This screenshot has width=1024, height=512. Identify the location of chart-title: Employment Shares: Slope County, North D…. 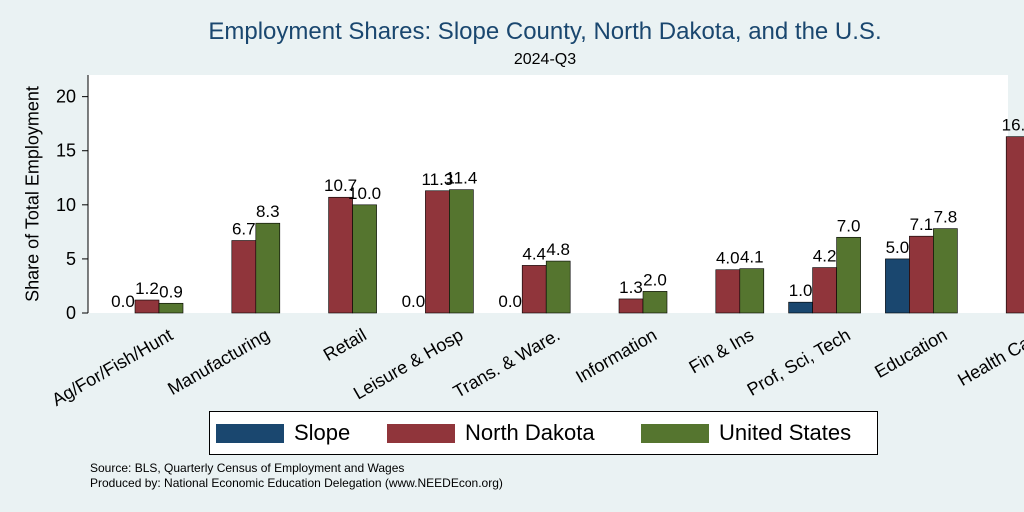
(545, 31).